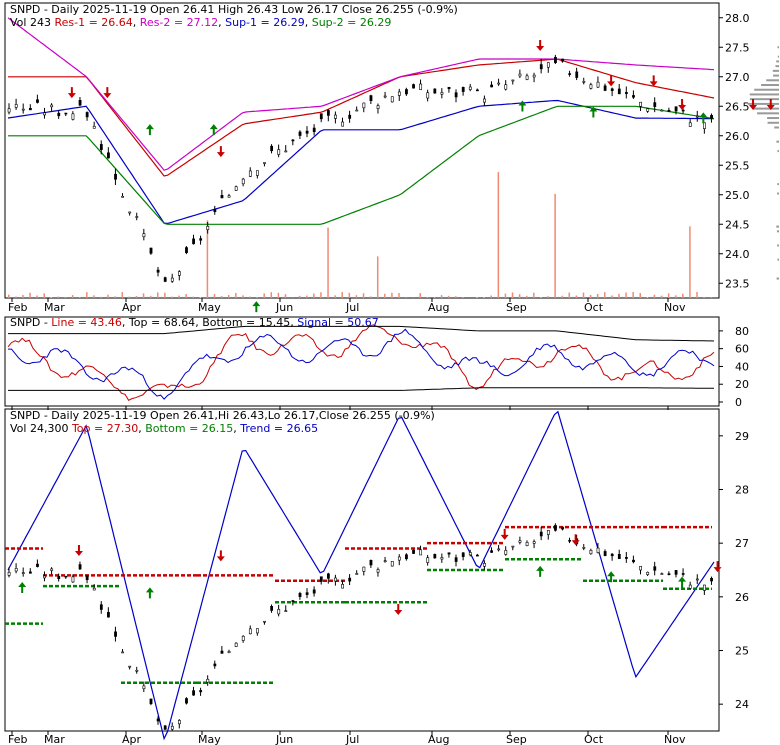  What do you see at coordinates (737, 283) in the screenshot?
I see `p1-ytick-label: 23.5` at bounding box center [737, 283].